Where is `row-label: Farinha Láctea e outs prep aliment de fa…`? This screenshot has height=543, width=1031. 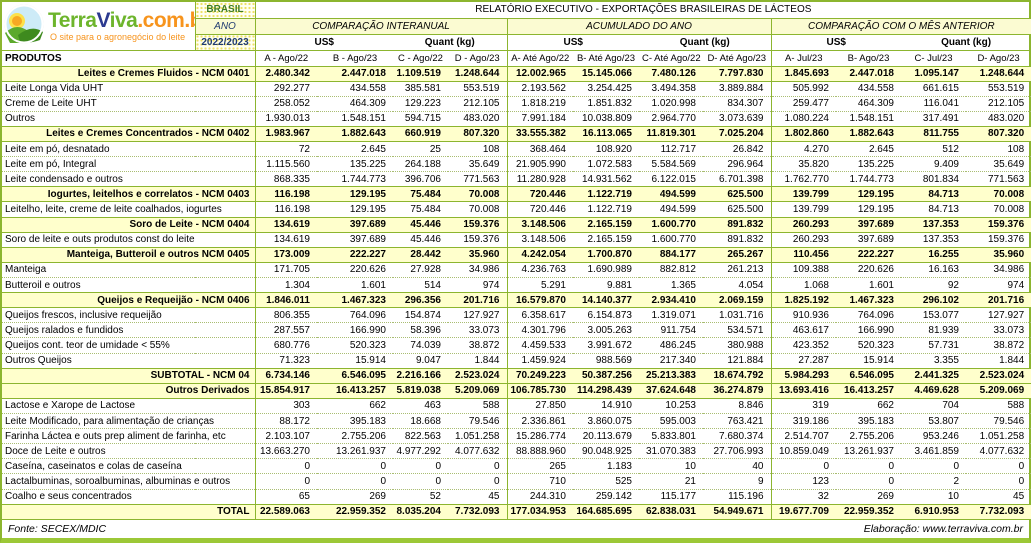
row-label: Farinha Láctea e outs prep aliment de fa… is located at coordinates (129, 436).